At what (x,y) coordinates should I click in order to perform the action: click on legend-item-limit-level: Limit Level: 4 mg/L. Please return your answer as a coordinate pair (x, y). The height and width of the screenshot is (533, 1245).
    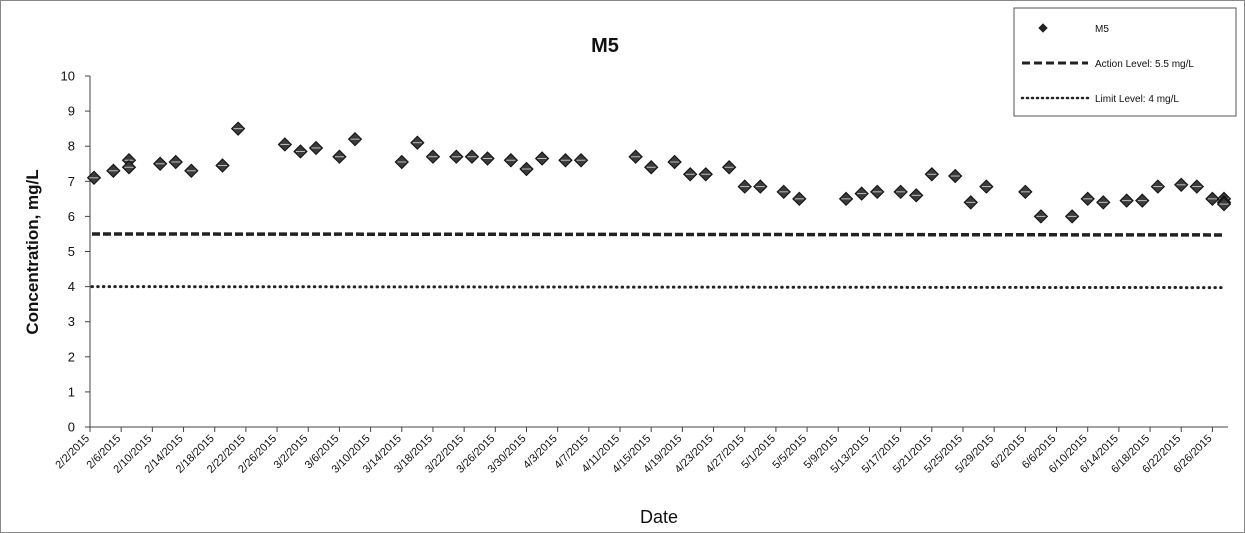
    Looking at the image, I should click on (1099, 99).